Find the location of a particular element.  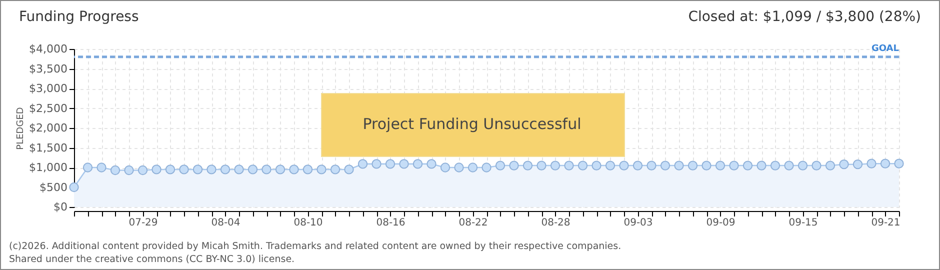

y-tick-label: $500 is located at coordinates (54, 187).